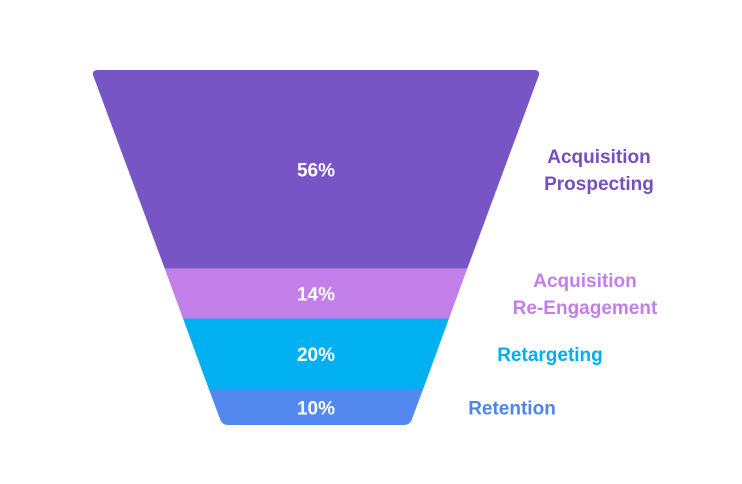 Image resolution: width=742 pixels, height=484 pixels. I want to click on value-label: 14%, so click(316, 295).